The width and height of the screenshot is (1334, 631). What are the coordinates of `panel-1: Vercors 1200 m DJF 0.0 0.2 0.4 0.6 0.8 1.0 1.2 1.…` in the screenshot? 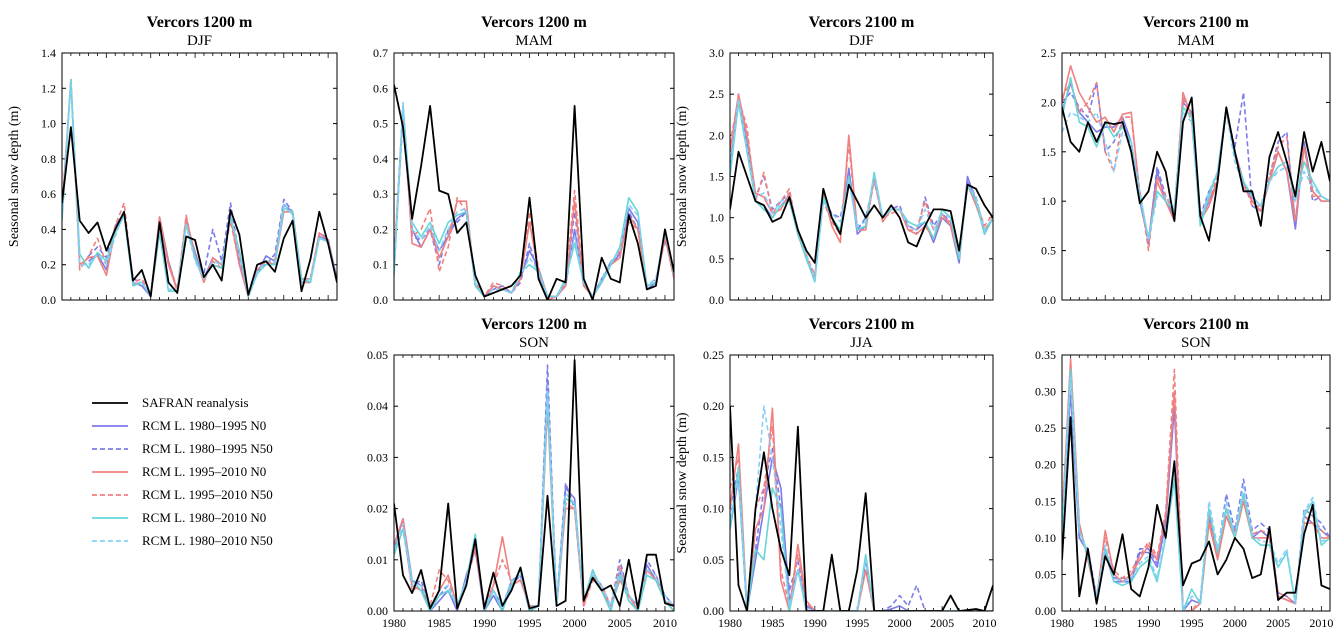 It's located at (172, 160).